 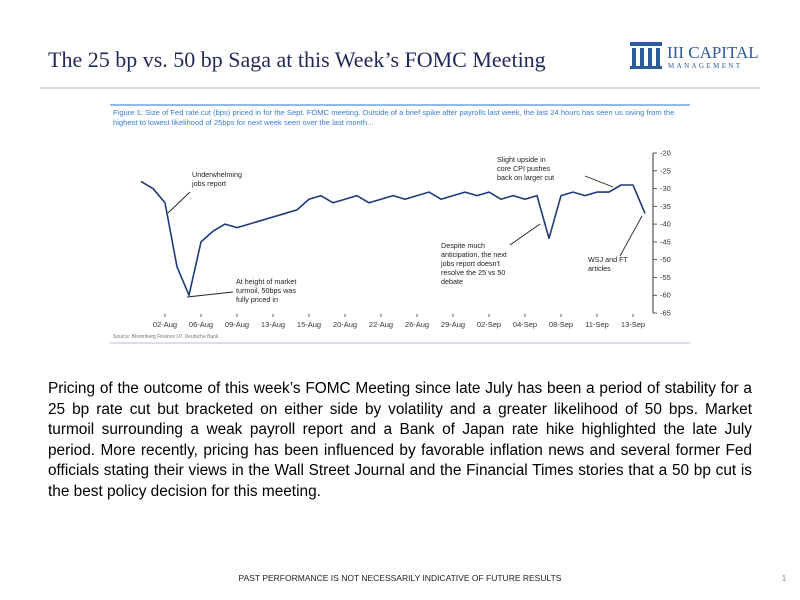 What do you see at coordinates (470, 263) in the screenshot?
I see `annotation: jobs report doesn't` at bounding box center [470, 263].